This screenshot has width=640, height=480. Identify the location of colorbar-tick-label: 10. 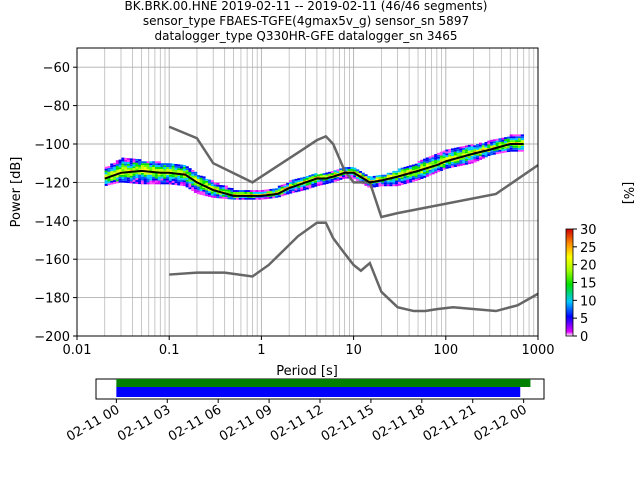
(588, 301).